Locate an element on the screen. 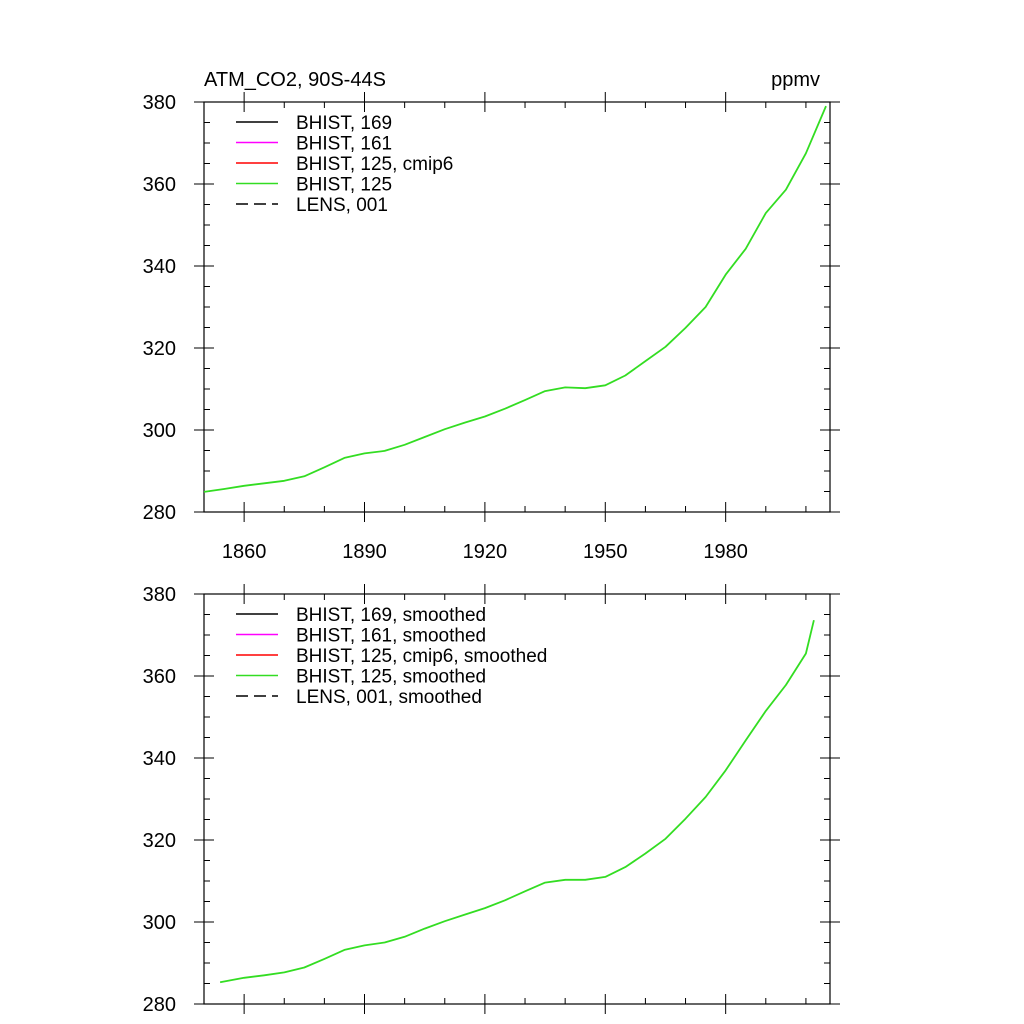 The image size is (1024, 1024). x-tick-label: 1920 is located at coordinates (485, 552).